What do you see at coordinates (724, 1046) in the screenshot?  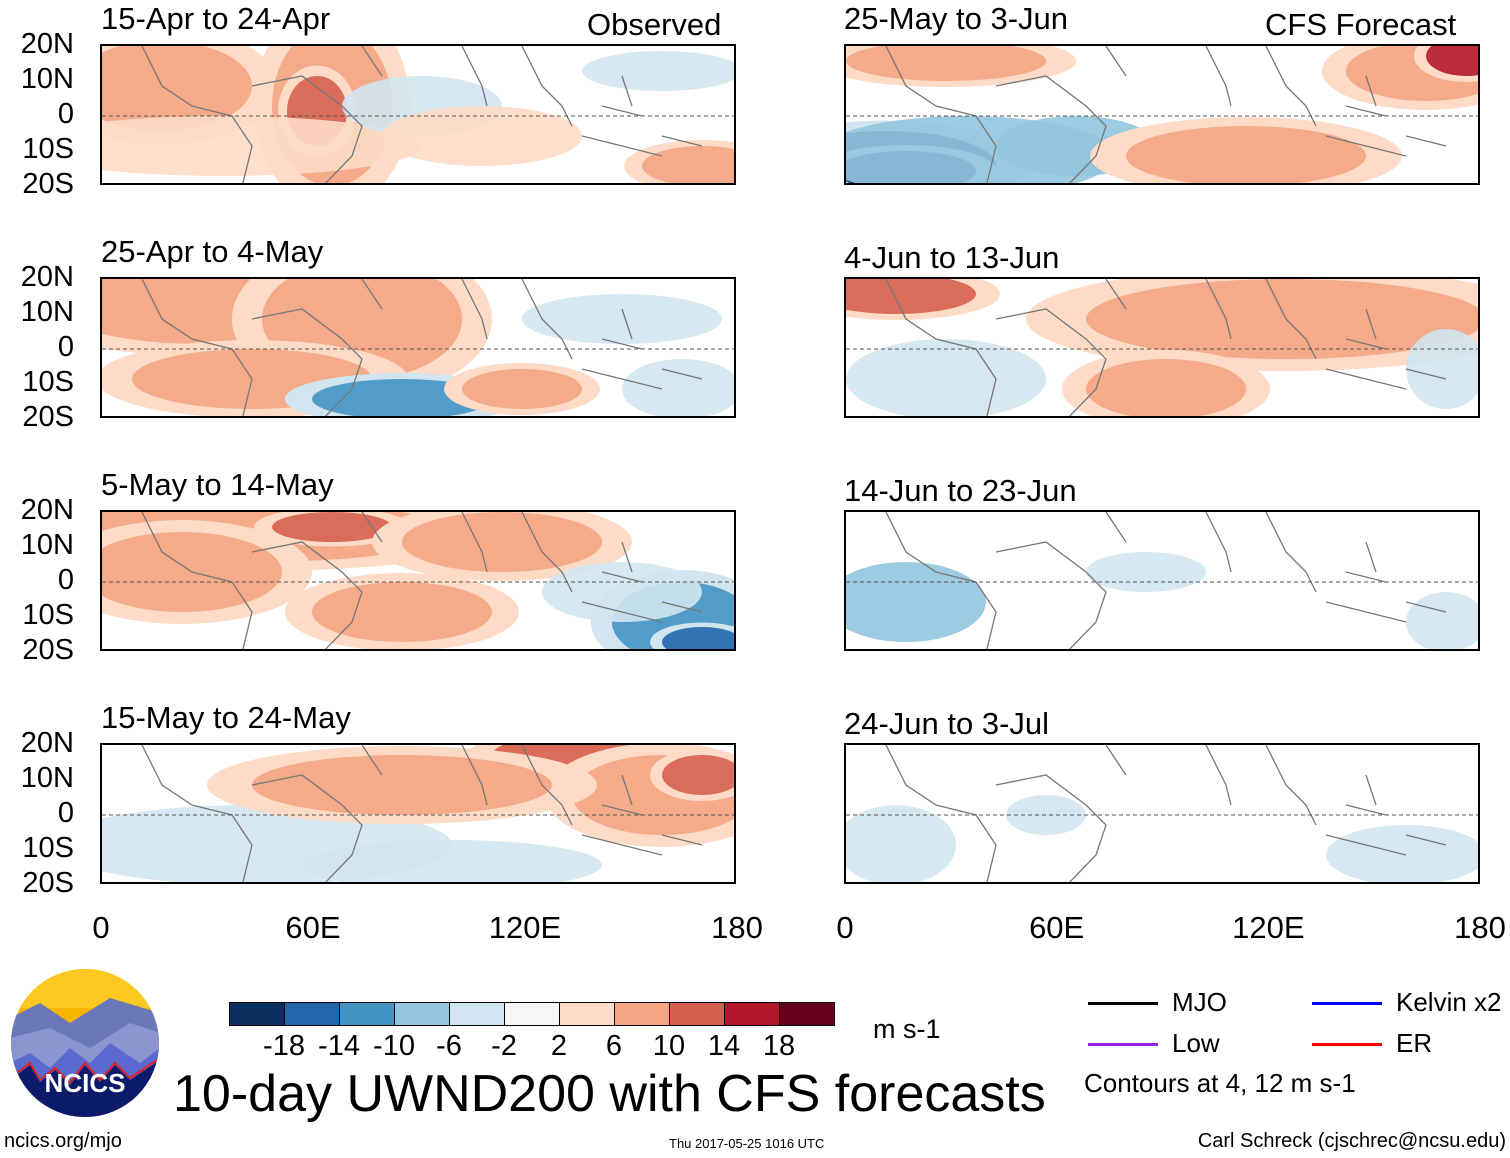 I see `colorbar-tick-label: 14` at bounding box center [724, 1046].